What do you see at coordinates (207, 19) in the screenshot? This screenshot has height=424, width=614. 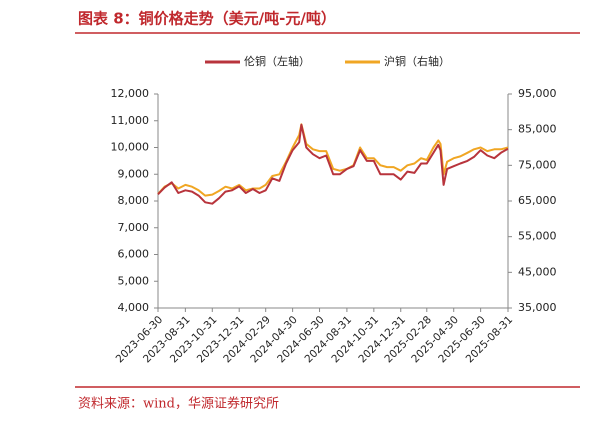 I see `chart-title: 图表 8：铜价格走势（美元/吨-元/吨）` at bounding box center [207, 19].